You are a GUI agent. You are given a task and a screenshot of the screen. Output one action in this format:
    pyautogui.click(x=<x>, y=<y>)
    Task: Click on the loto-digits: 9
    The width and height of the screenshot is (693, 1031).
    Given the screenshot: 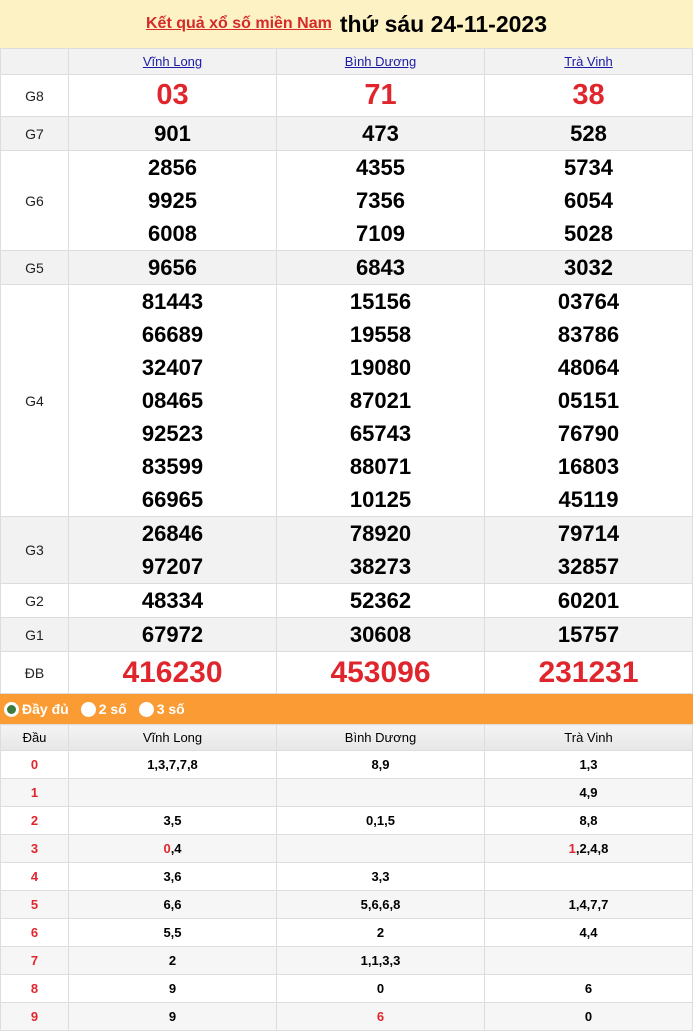 What is the action you would take?
    pyautogui.click(x=172, y=1016)
    